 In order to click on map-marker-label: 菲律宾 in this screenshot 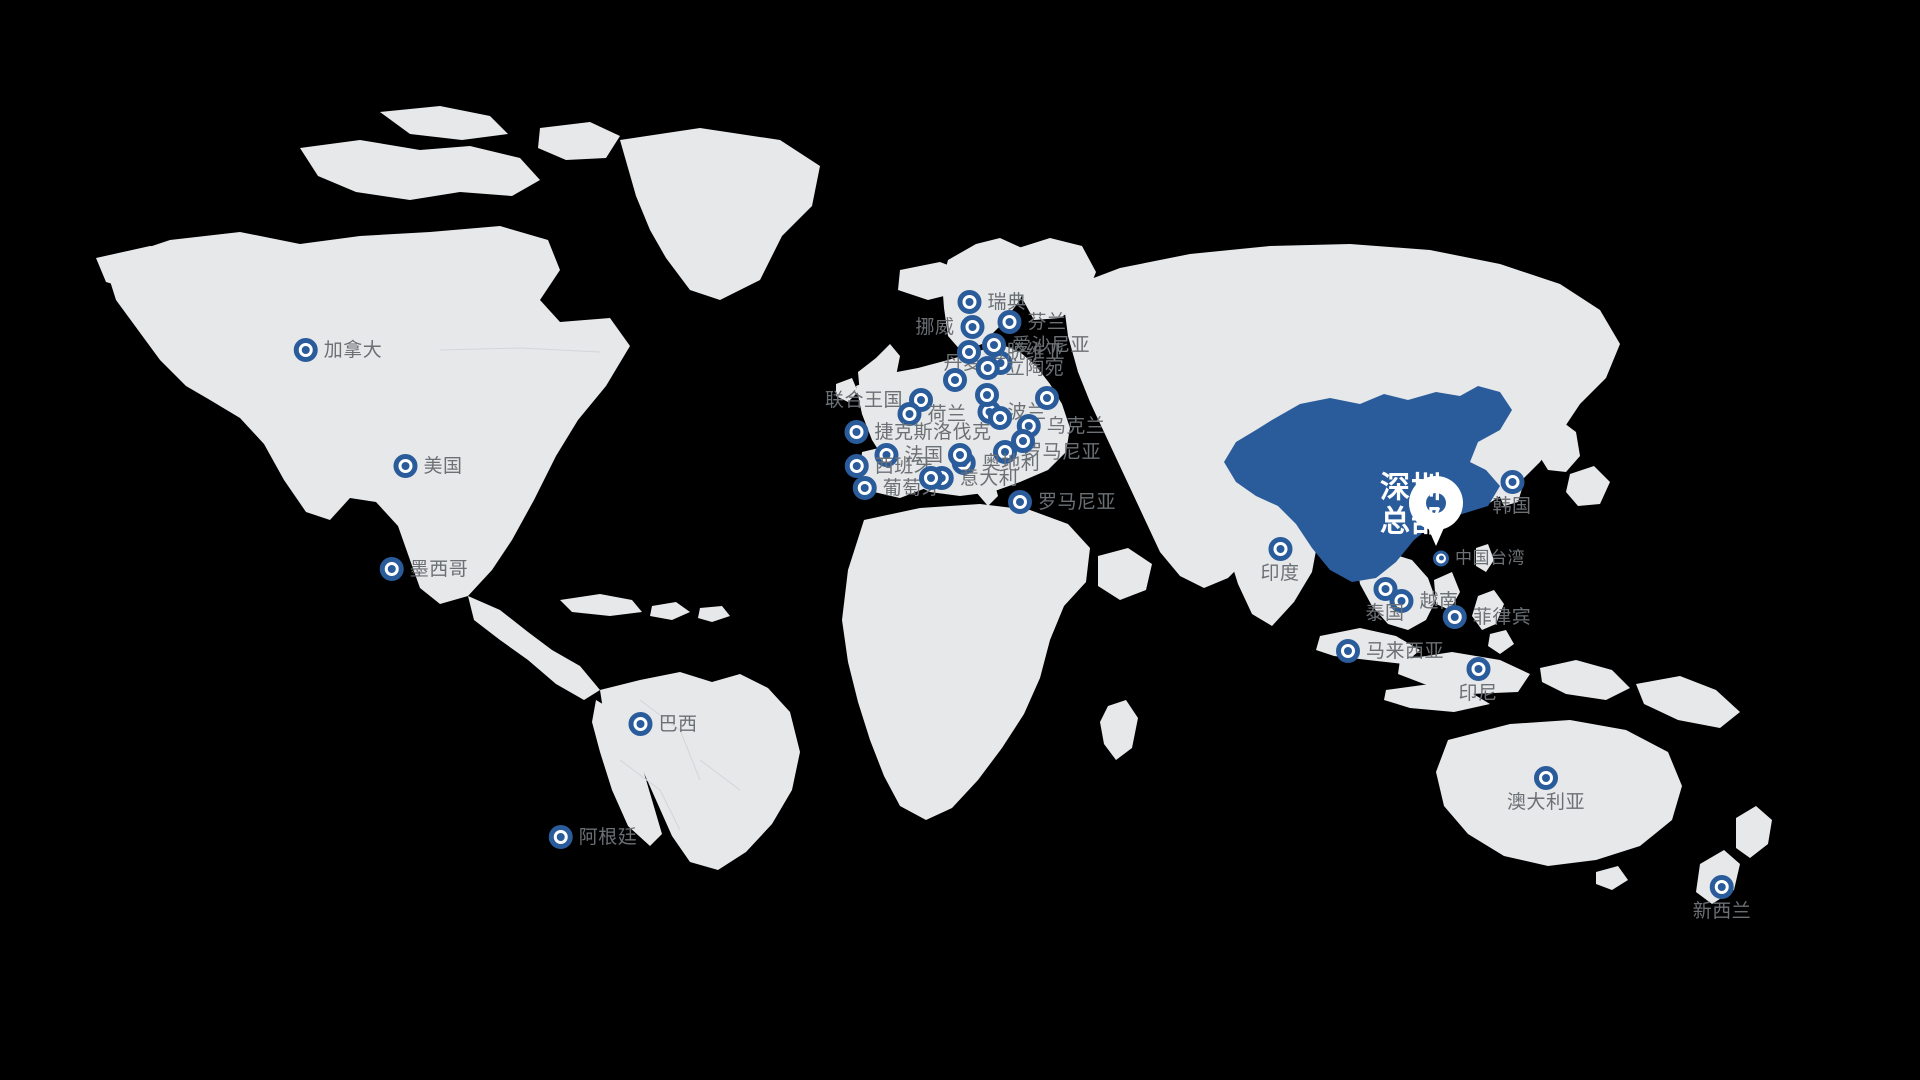, I will do `click(1502, 617)`.